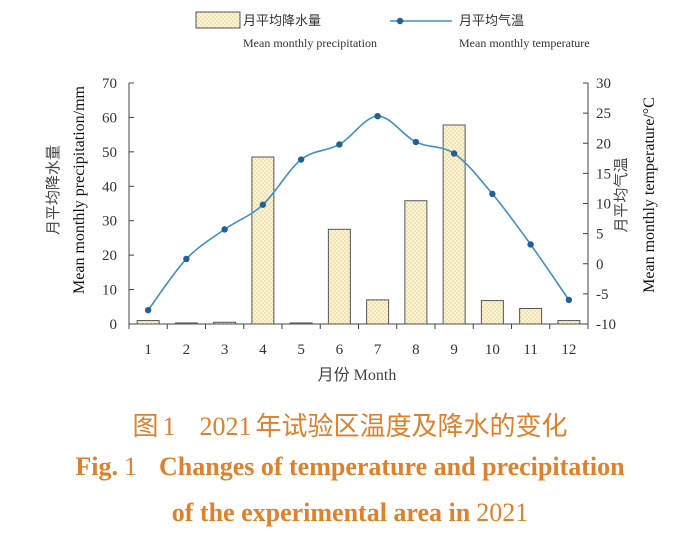 This screenshot has height=552, width=700. What do you see at coordinates (649, 195) in the screenshot?
I see `right-axis-title-en: Mean monthly temperature/°C` at bounding box center [649, 195].